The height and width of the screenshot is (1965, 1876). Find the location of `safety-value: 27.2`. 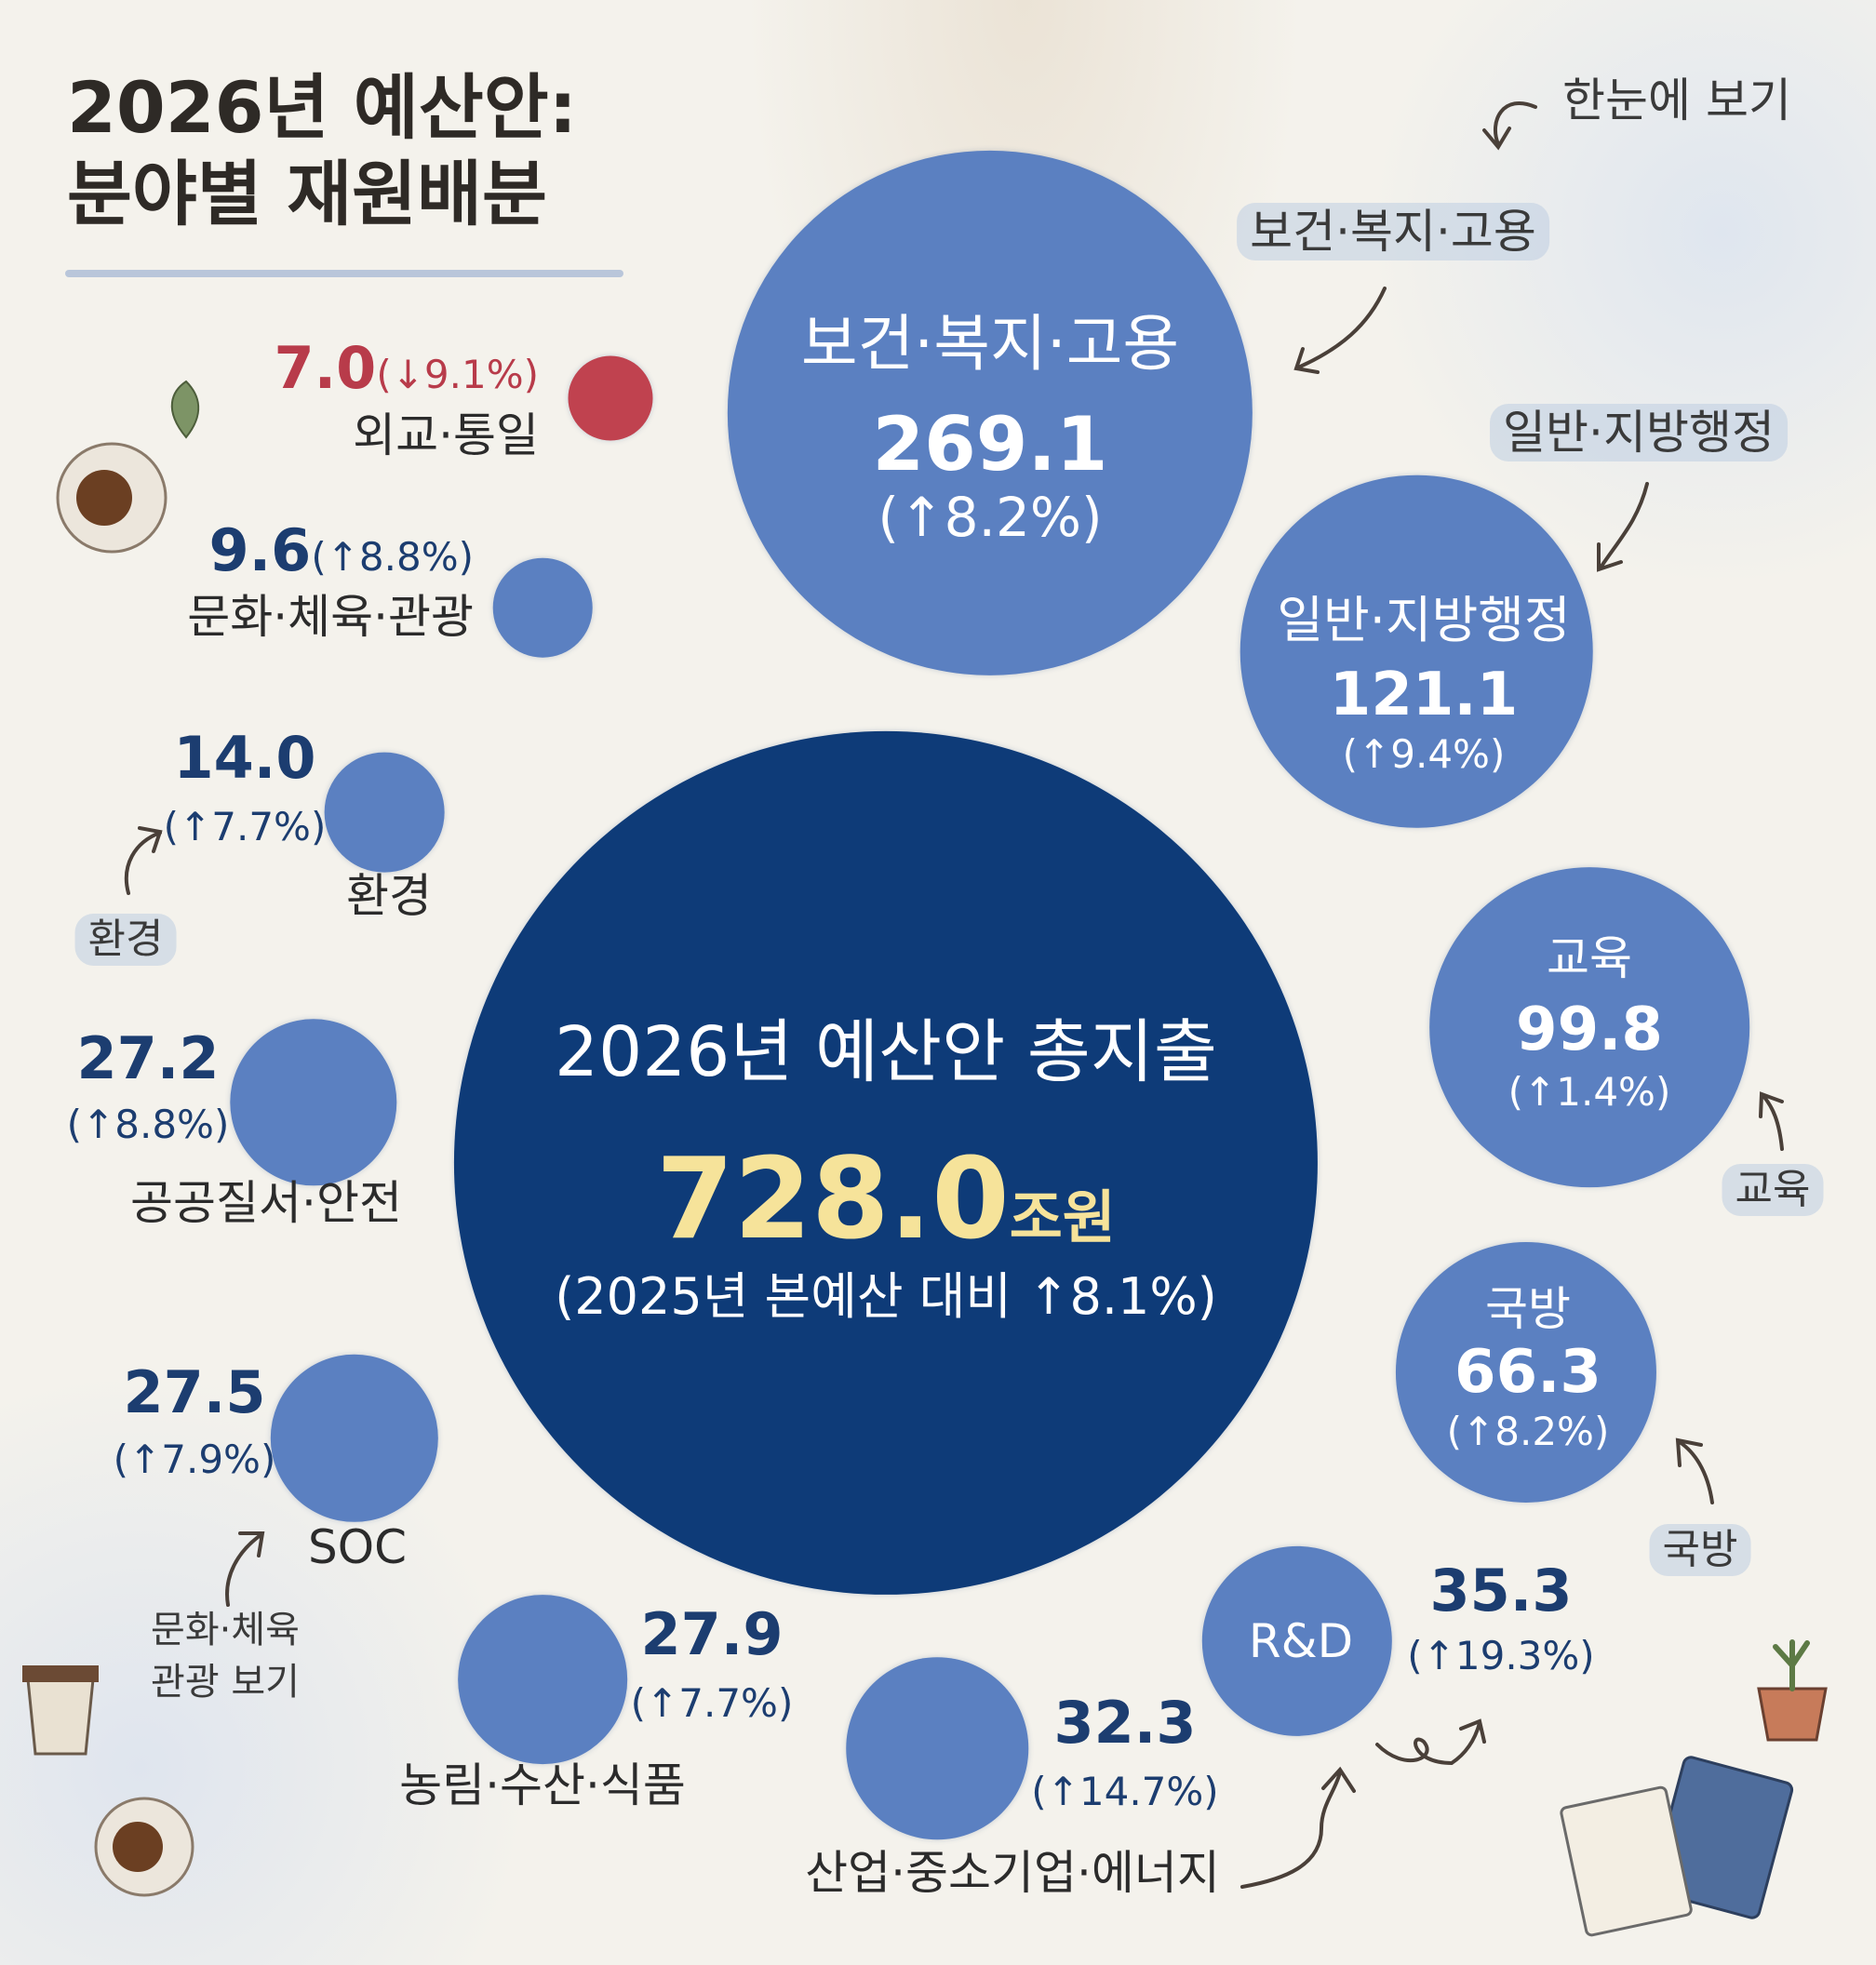

safety-value: 27.2 is located at coordinates (148, 1058).